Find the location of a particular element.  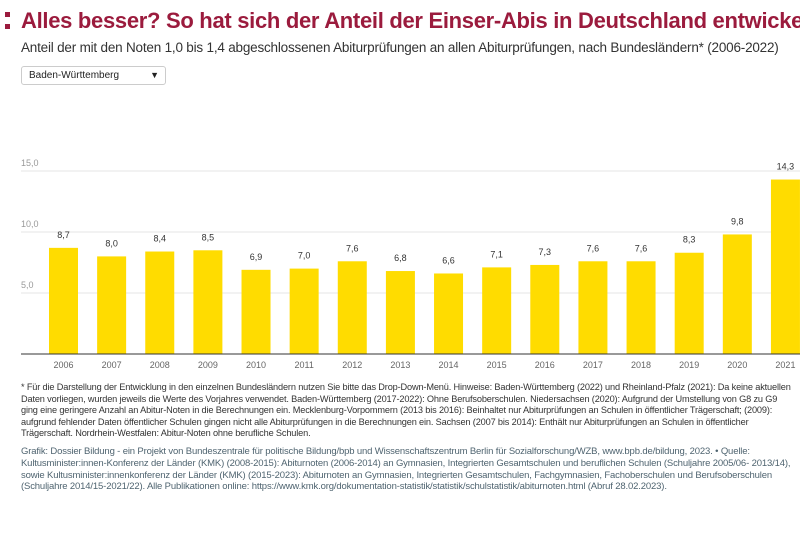

x-tick-label: 2017 is located at coordinates (593, 365).